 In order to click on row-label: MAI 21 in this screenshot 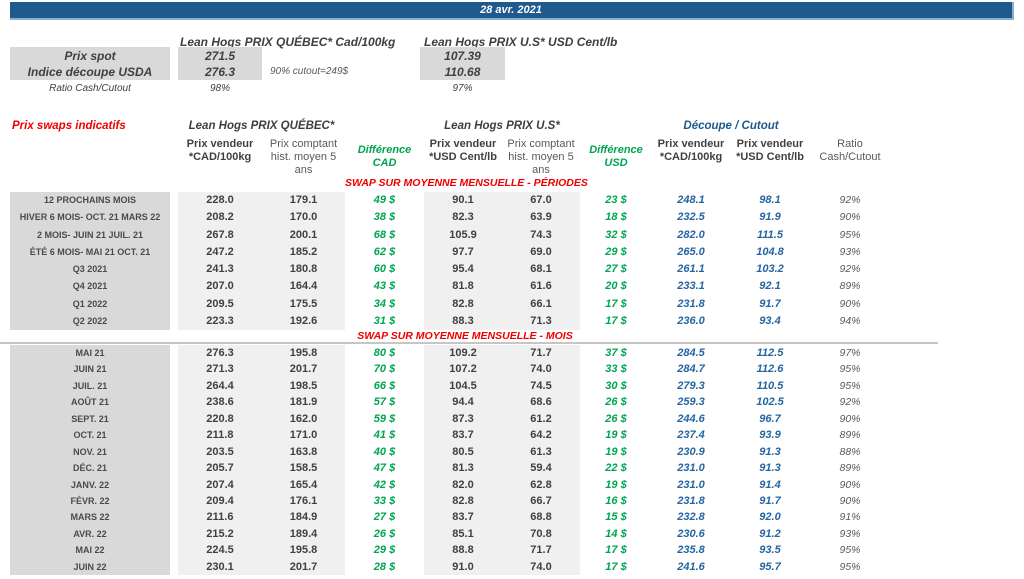, I will do `click(90, 353)`.